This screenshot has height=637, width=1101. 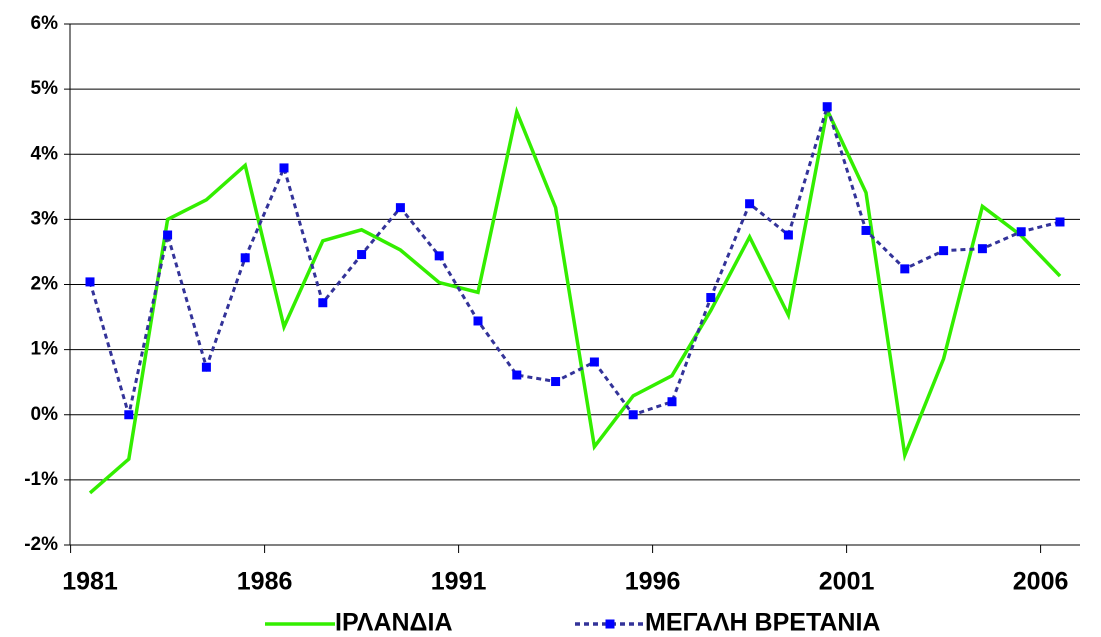 I want to click on x-tick-label: 1981, so click(x=90, y=582).